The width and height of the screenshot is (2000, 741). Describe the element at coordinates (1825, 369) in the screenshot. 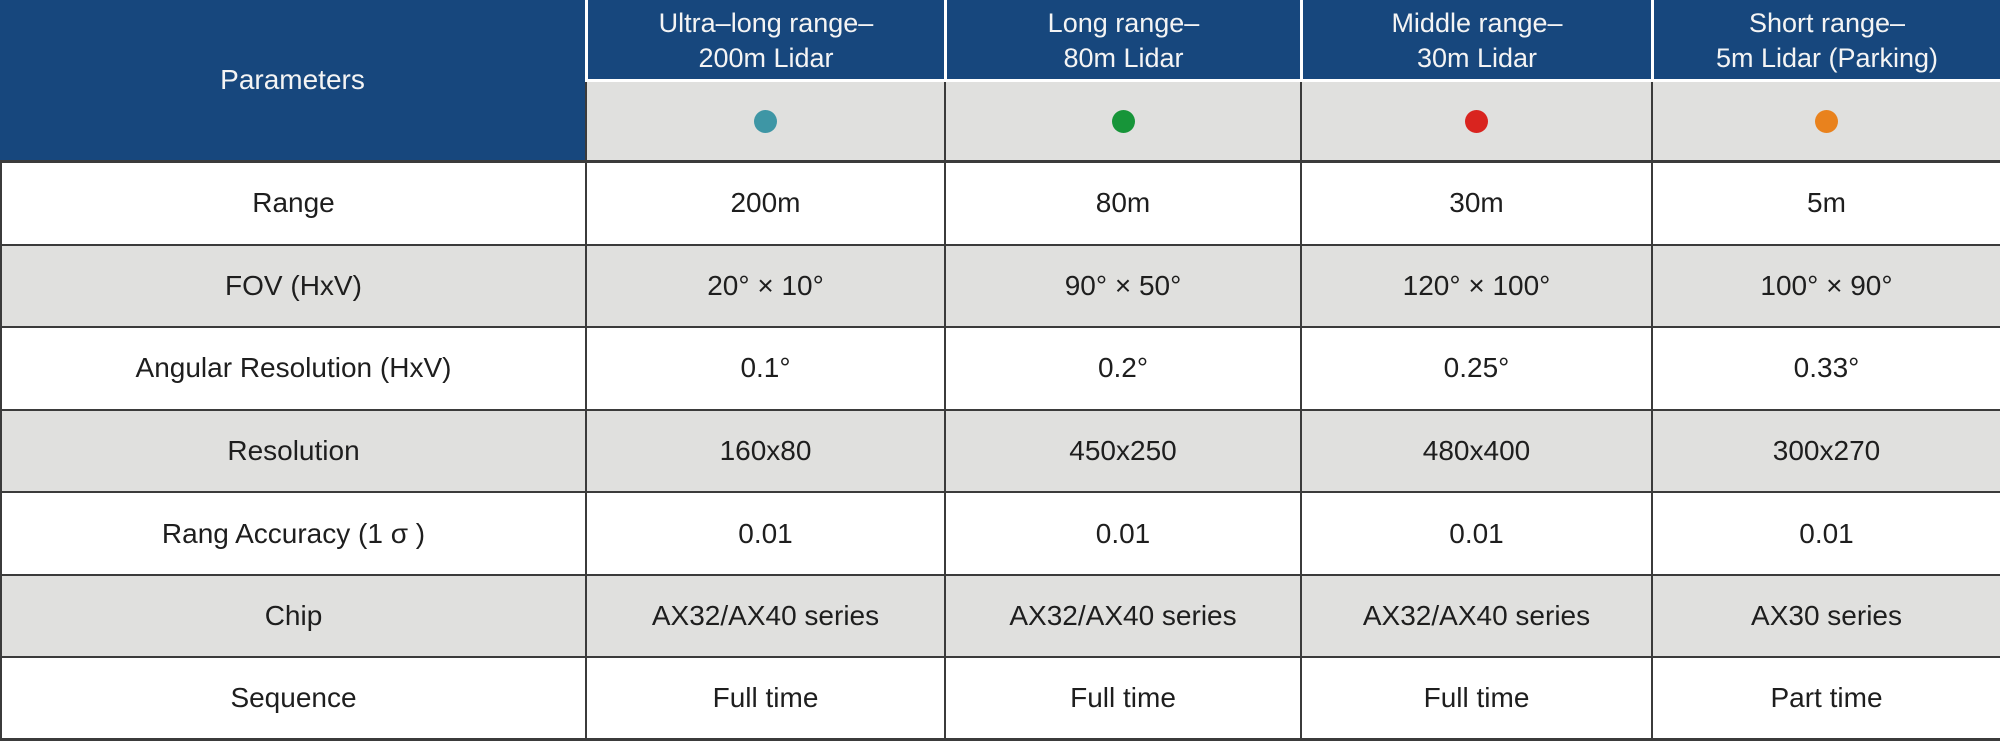

I see `cell-angres-short: 0.33°` at that location.